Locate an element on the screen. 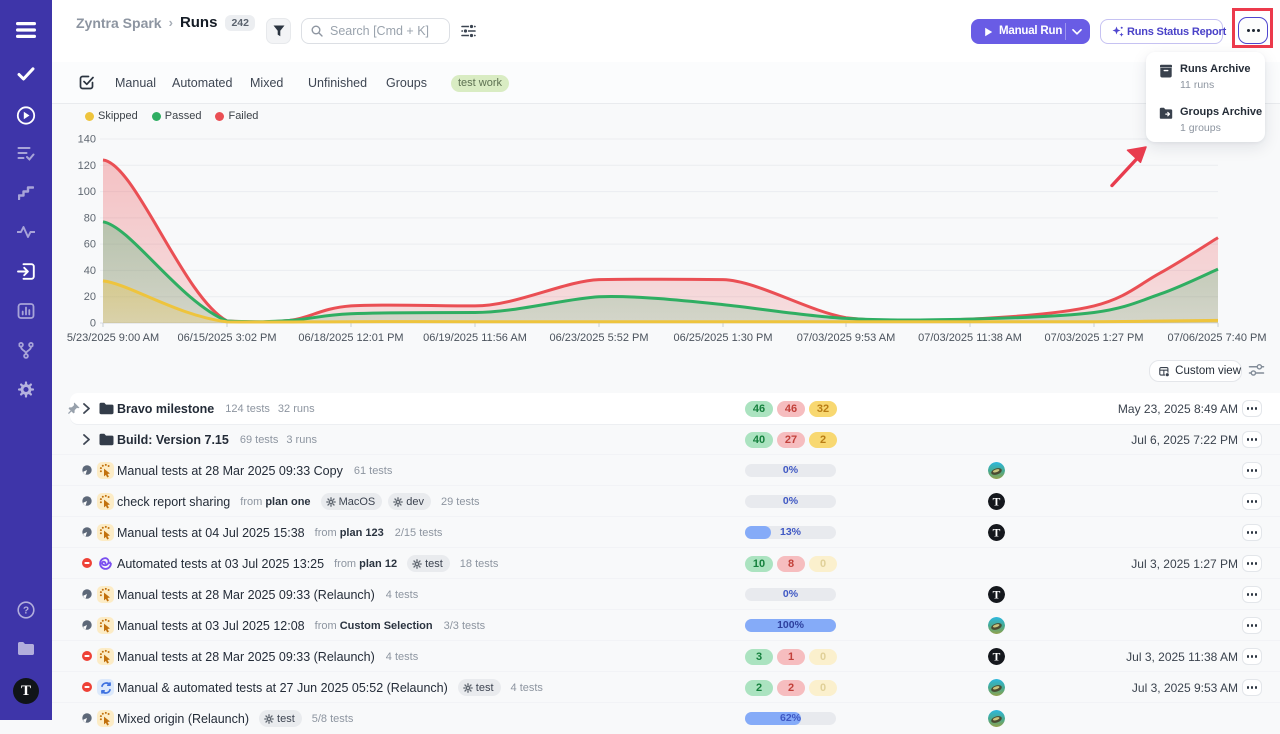  svg-text: 06/15/2025 3:02 PM is located at coordinates (226, 338).